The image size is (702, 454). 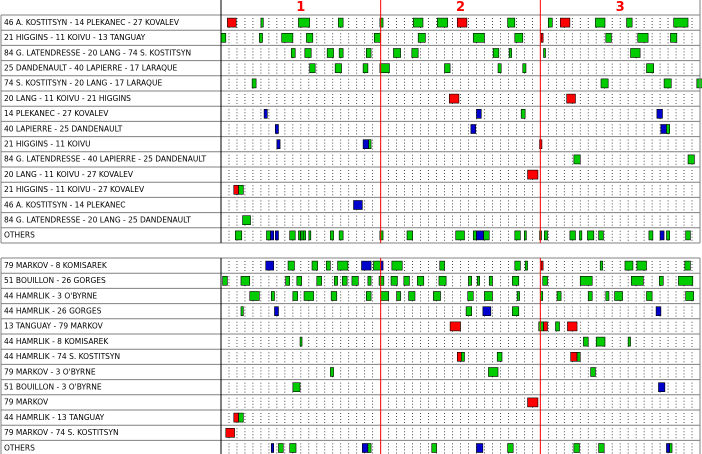 I want to click on table-row: 74 S. KOSTITSYN - 20 LANG - 17 LARAQUE, so click(x=353, y=83).